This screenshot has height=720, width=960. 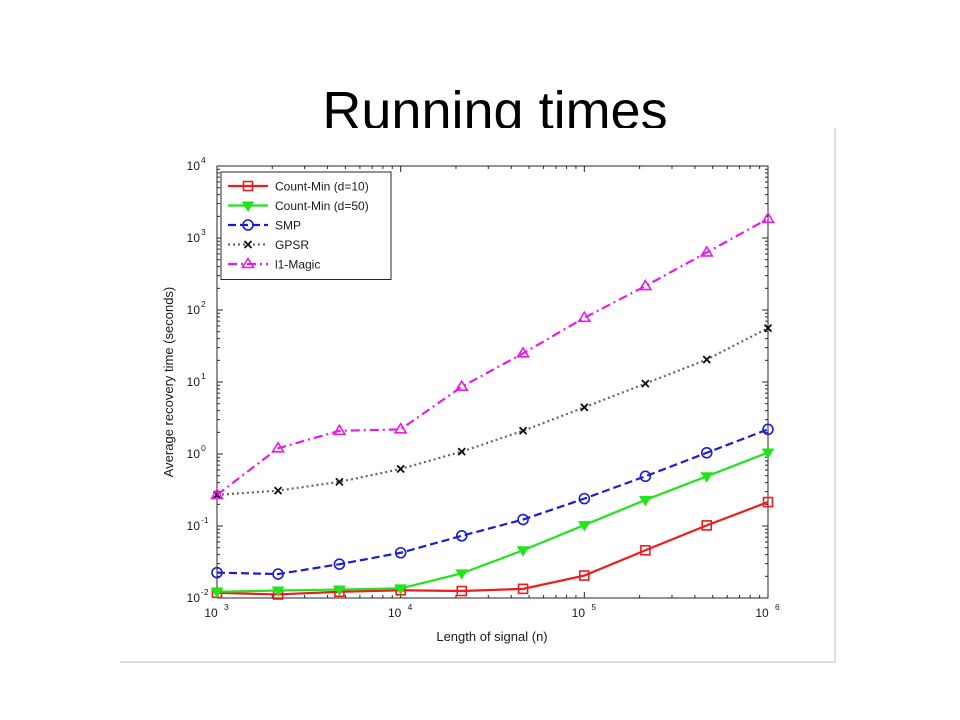 What do you see at coordinates (248, 262) in the screenshot?
I see `legend-marker-l1-magic` at bounding box center [248, 262].